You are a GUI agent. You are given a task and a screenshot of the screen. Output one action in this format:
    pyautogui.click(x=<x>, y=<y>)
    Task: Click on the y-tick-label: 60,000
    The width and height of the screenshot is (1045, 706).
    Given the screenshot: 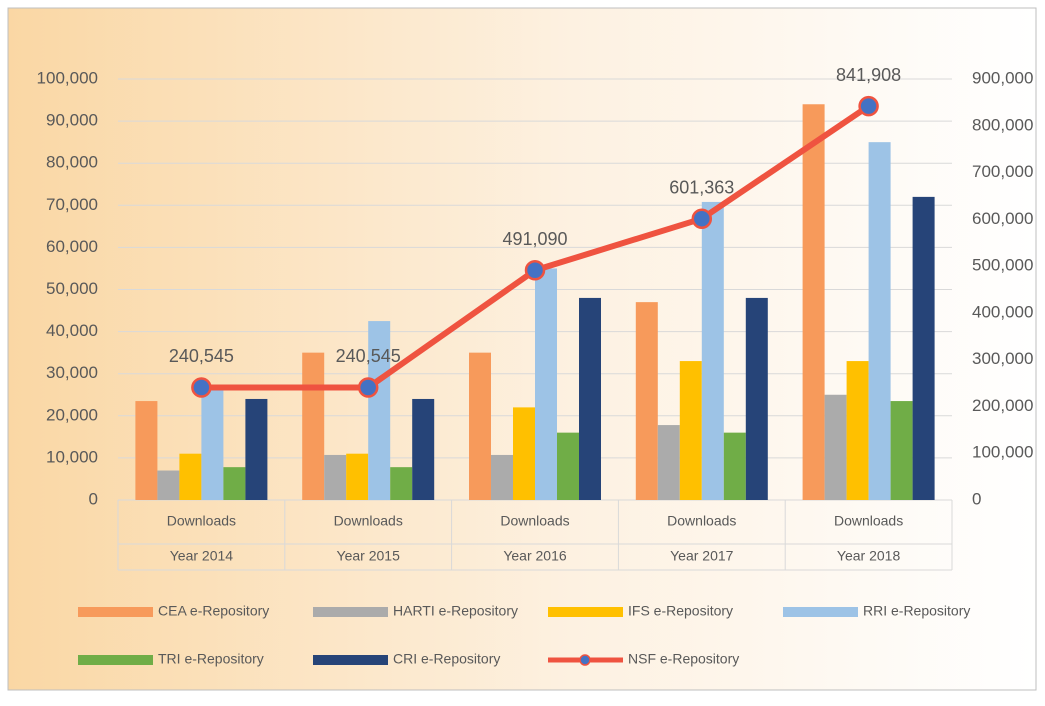 What is the action you would take?
    pyautogui.click(x=72, y=246)
    